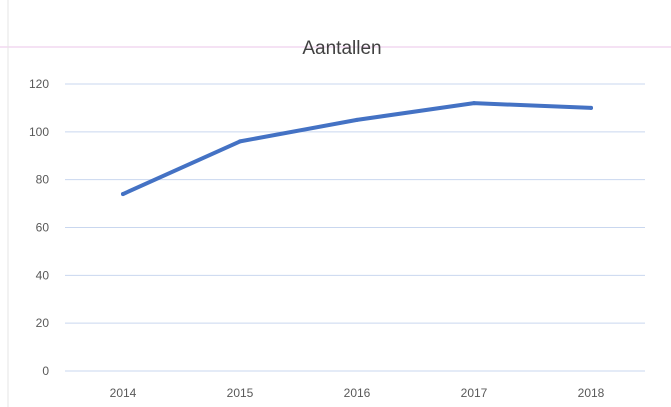 The image size is (671, 407). What do you see at coordinates (43, 180) in the screenshot?
I see `y-tick-label: 80` at bounding box center [43, 180].